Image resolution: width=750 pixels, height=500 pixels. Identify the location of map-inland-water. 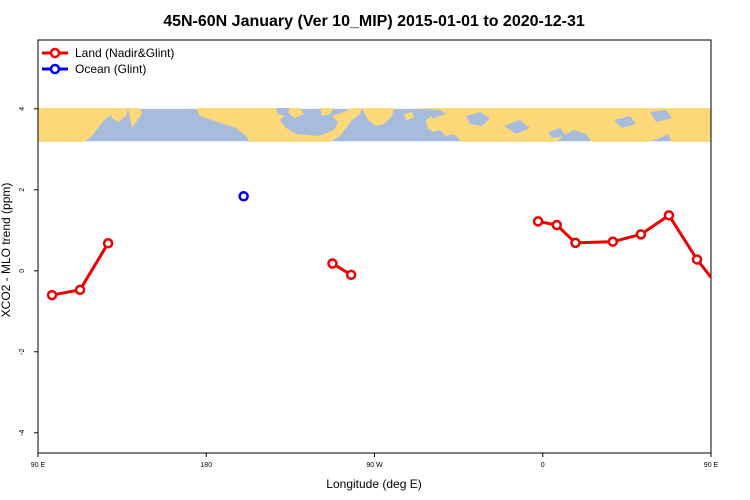
(474, 123).